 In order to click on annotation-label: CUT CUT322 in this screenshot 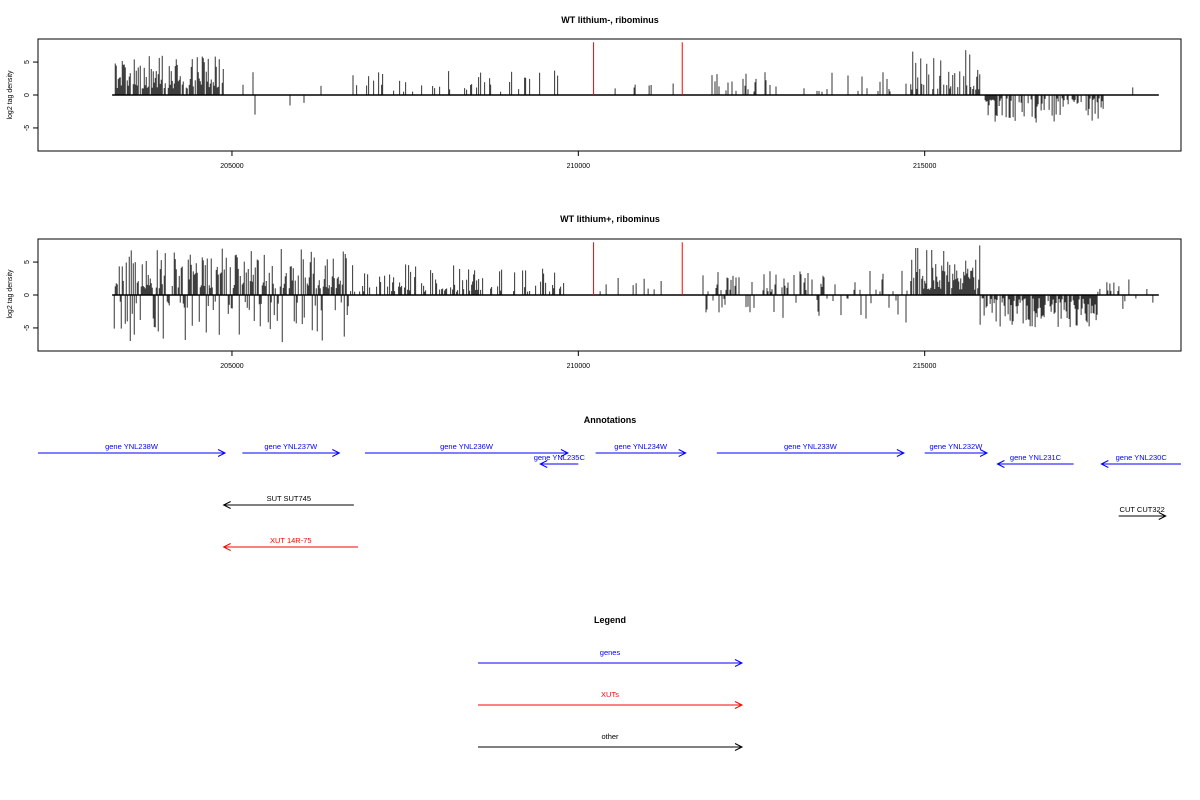, I will do `click(1142, 509)`.